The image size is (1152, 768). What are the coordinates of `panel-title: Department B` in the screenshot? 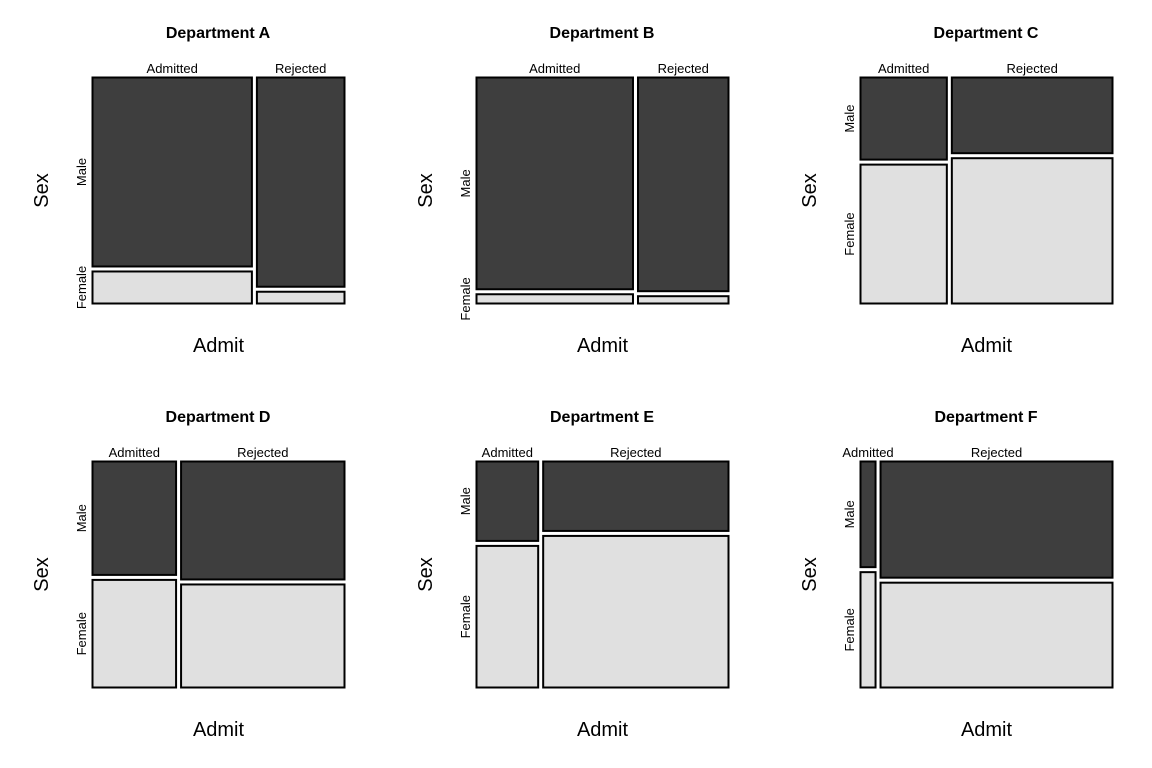 It's located at (602, 33).